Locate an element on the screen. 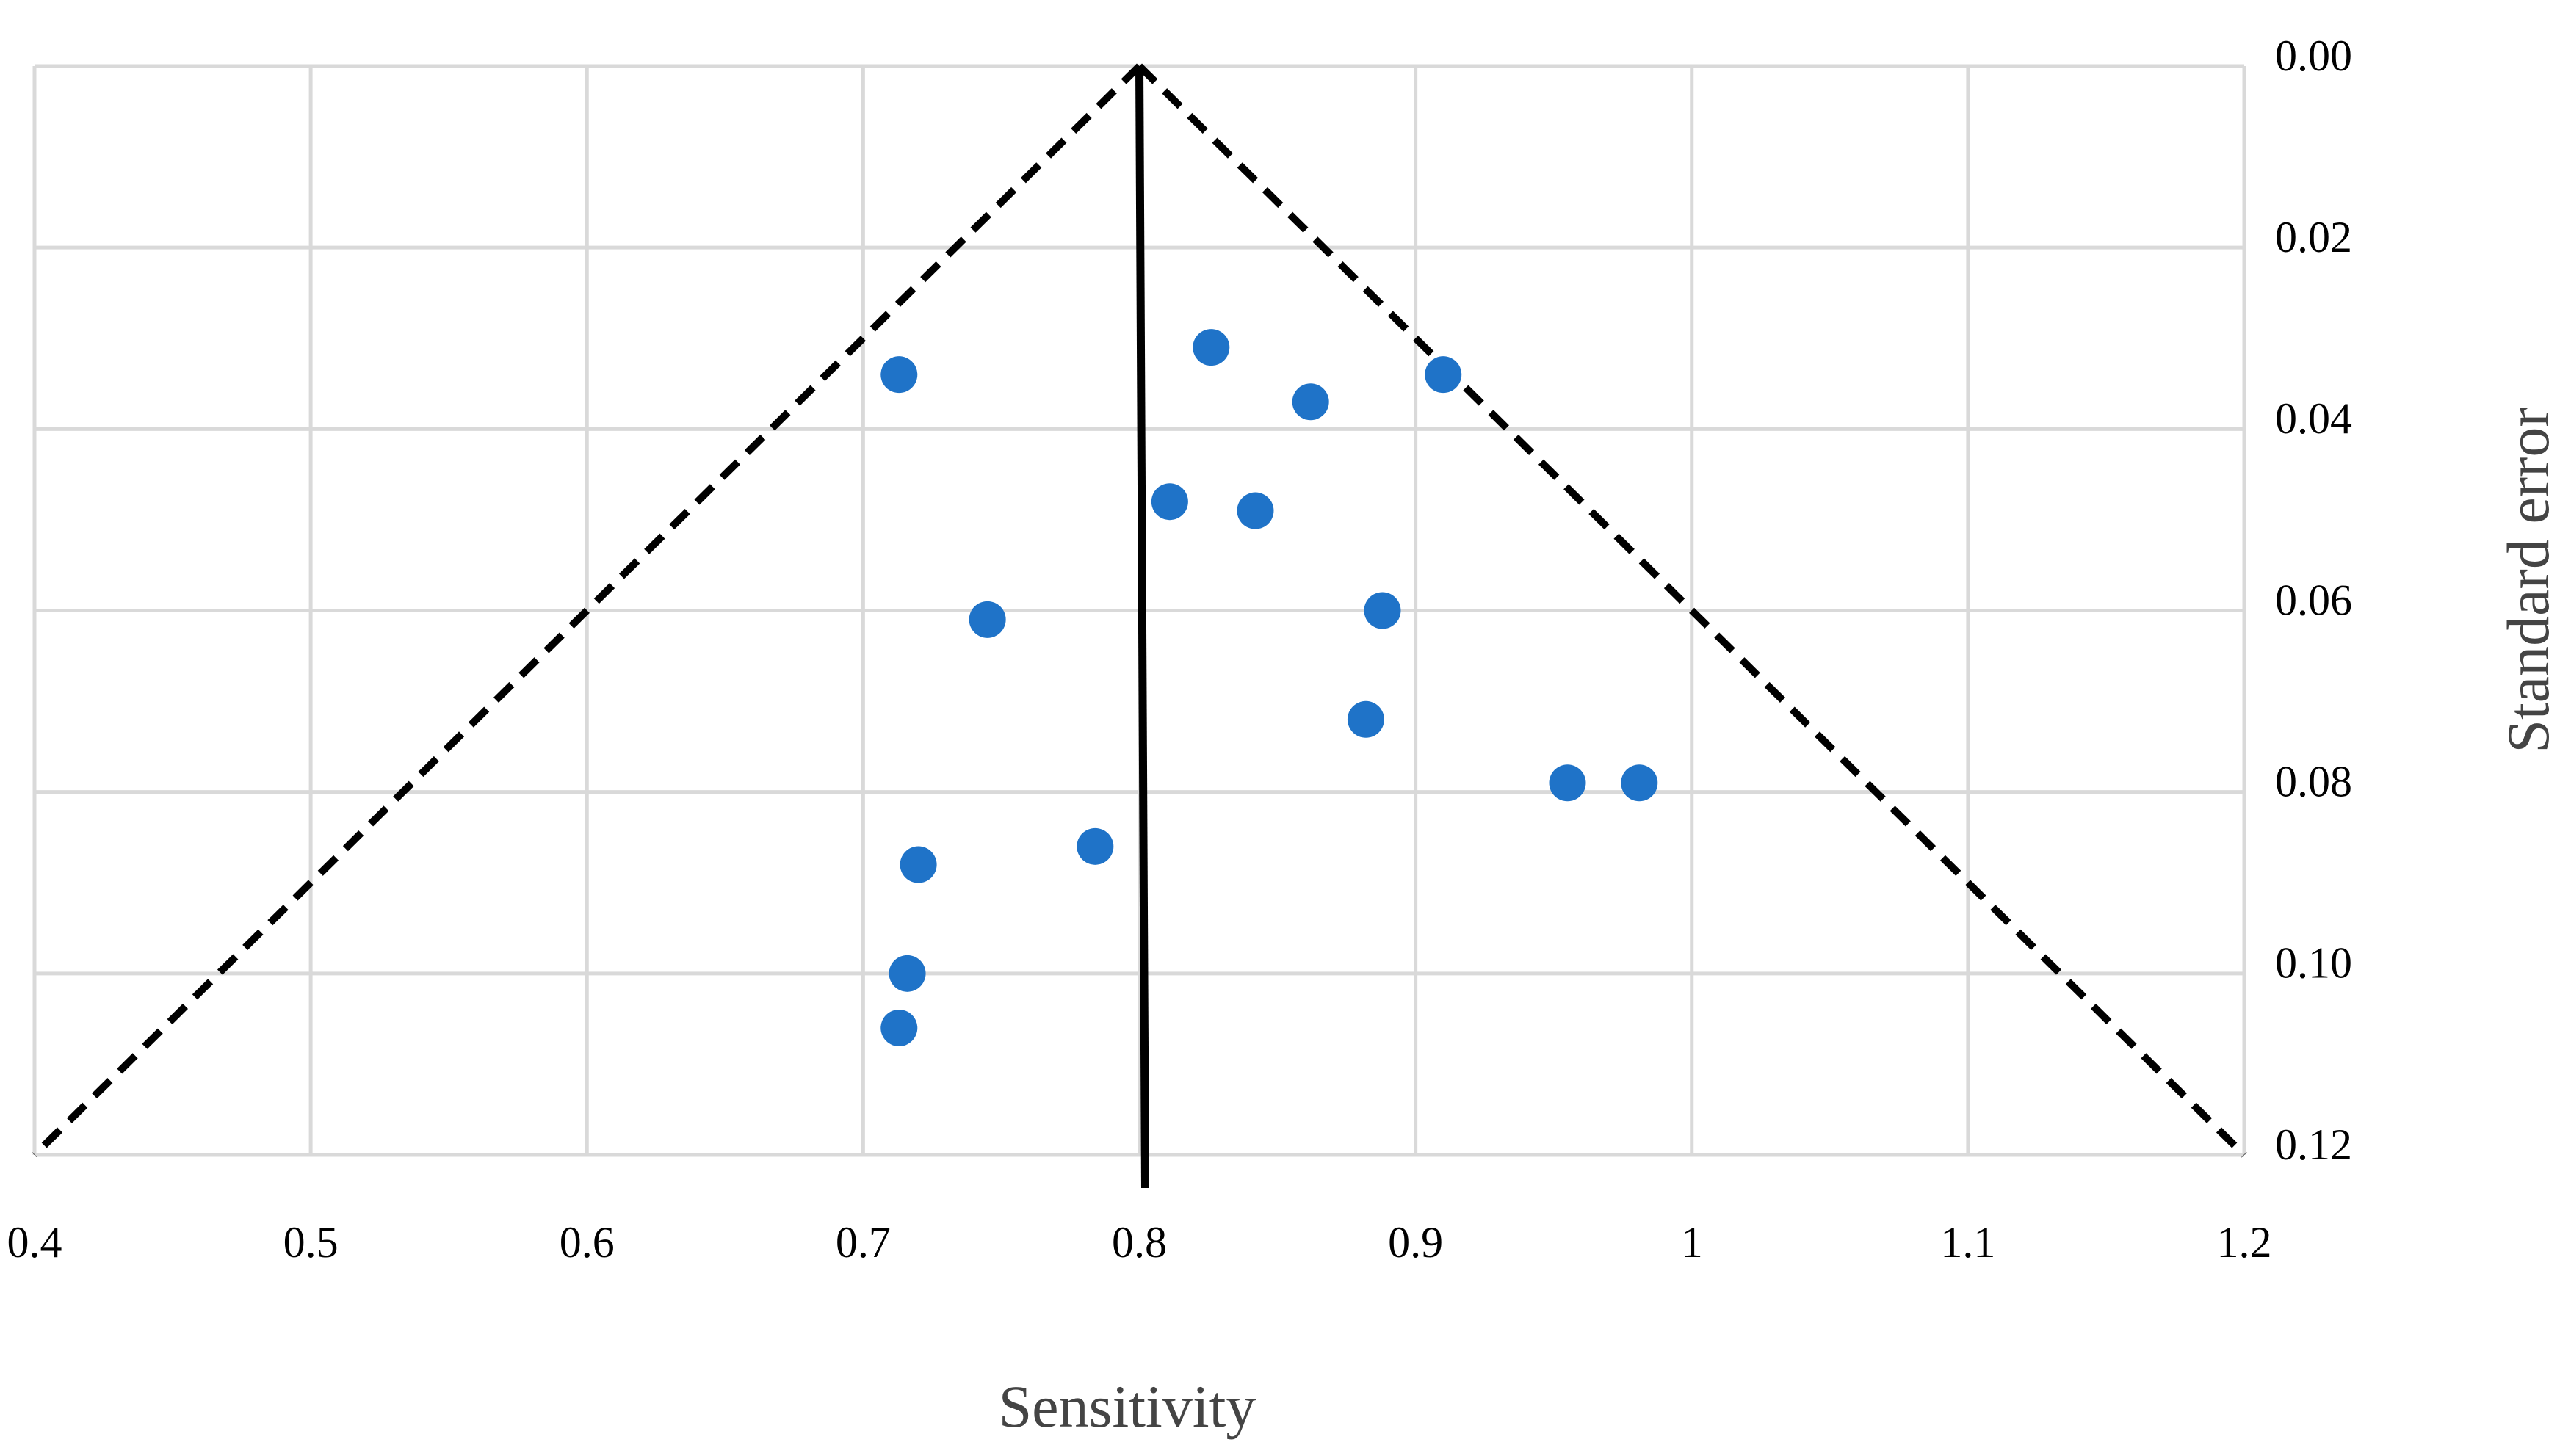 The image size is (2571, 1456). y-tick-labels: 0.00 0.02 0.04 0.06 0.08 0.10 0.12 is located at coordinates (2313, 600).